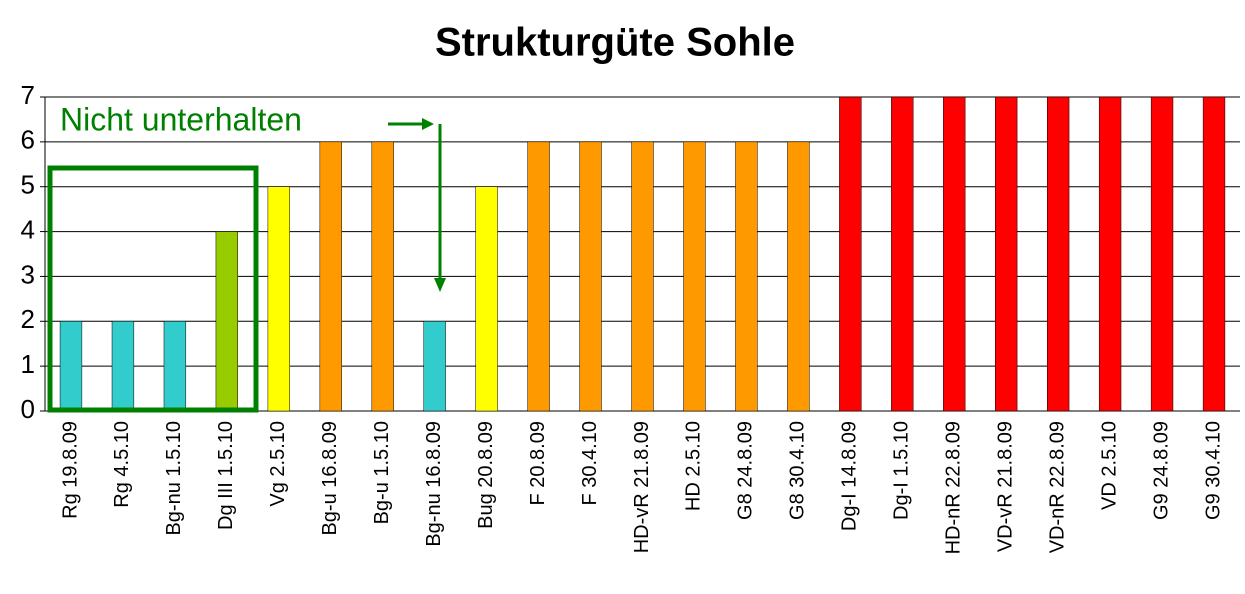  I want to click on chart-title: Strukturgüte Sohle, so click(615, 43).